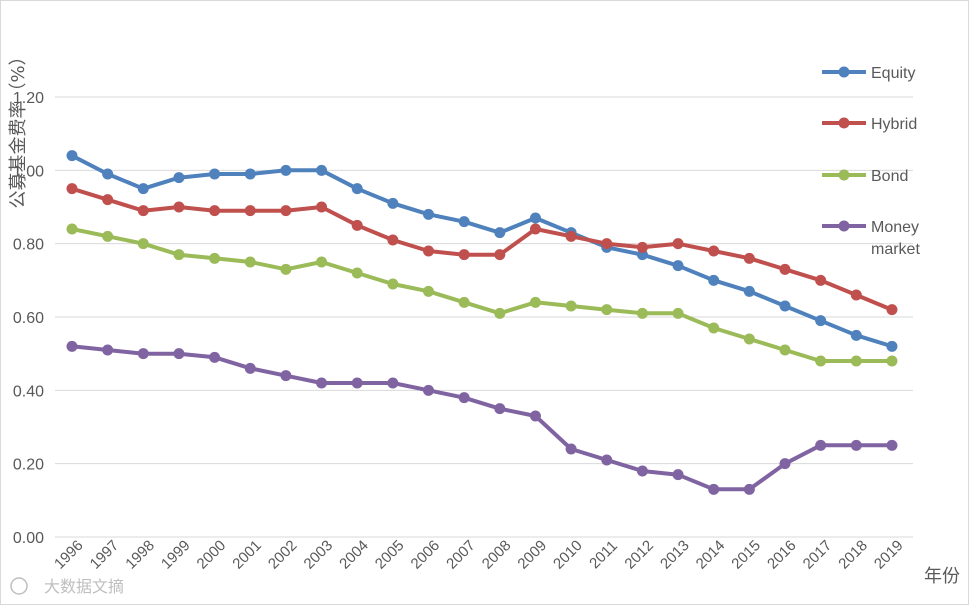  What do you see at coordinates (895, 238) in the screenshot?
I see `legend-label: Money market` at bounding box center [895, 238].